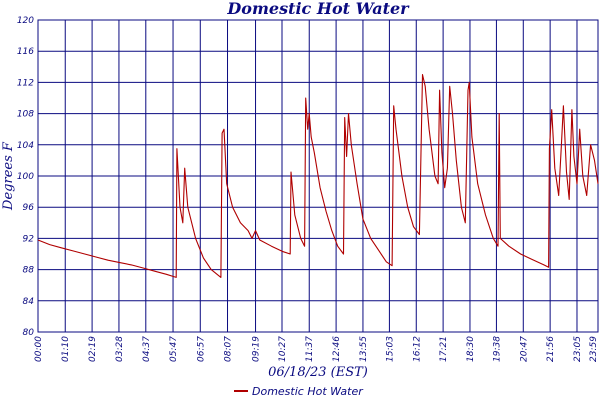 The image size is (600, 400). What do you see at coordinates (390, 349) in the screenshot?
I see `x-tick-label: 15:03` at bounding box center [390, 349].